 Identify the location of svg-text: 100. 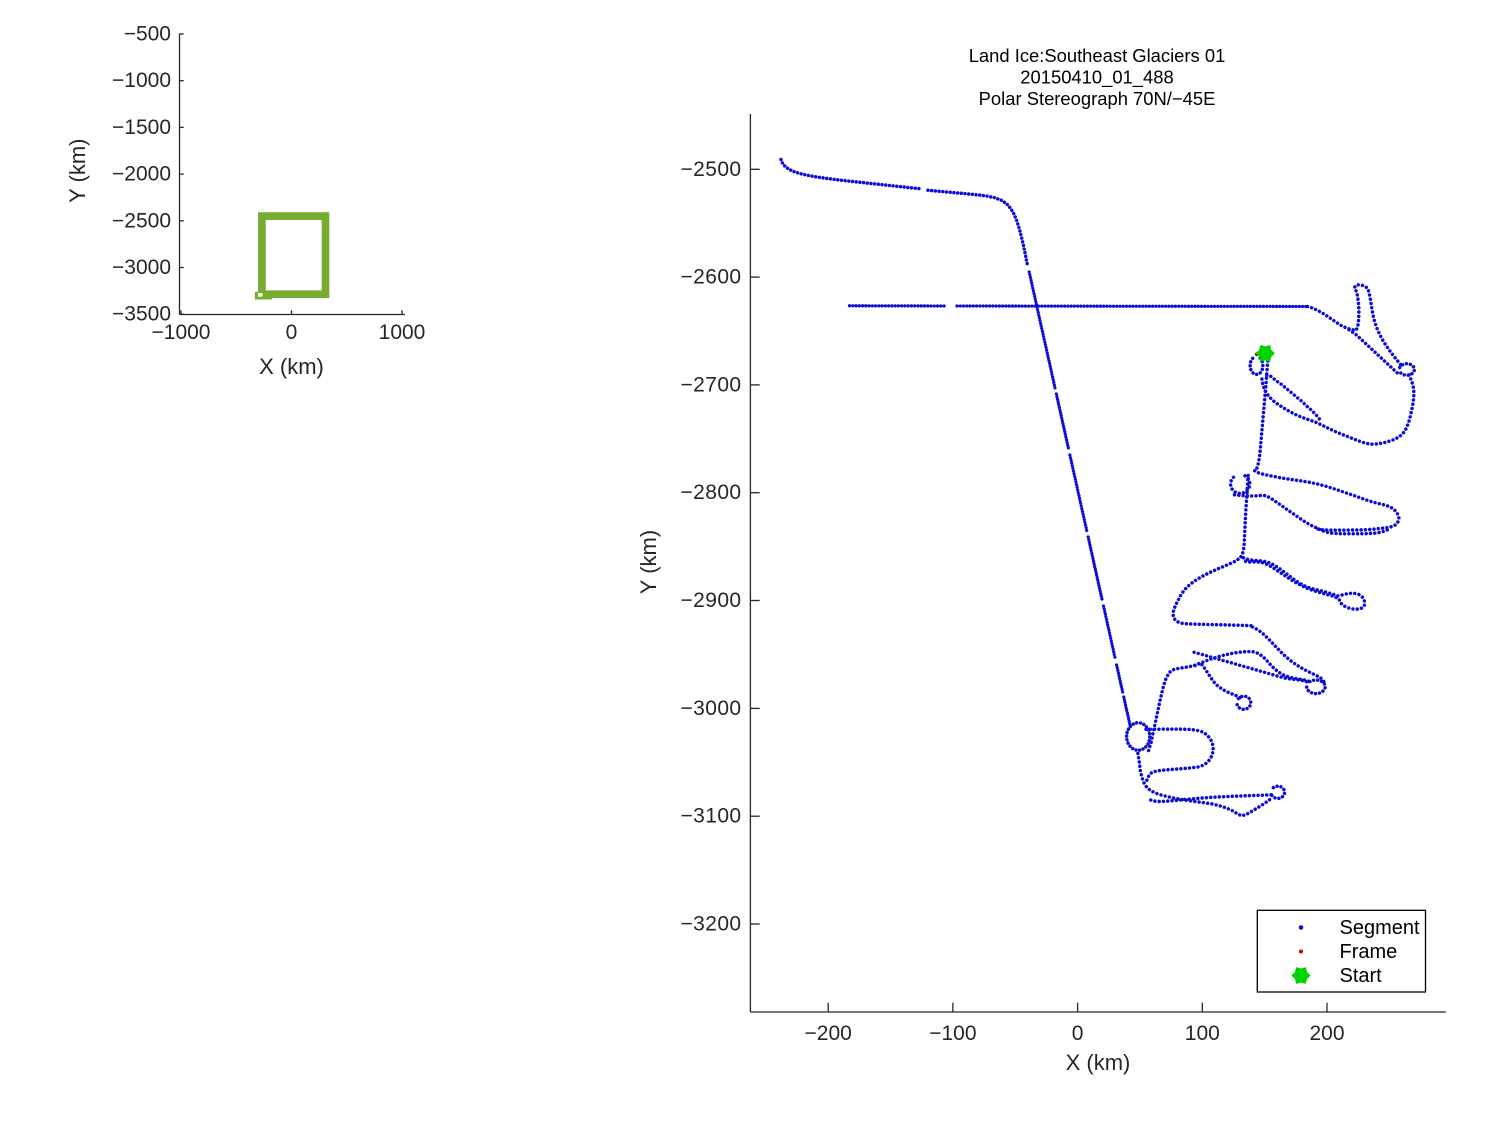
(1202, 1033).